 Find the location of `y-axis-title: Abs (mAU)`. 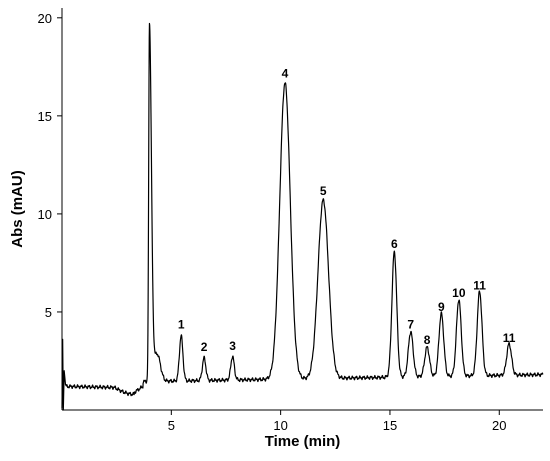

y-axis-title: Abs (mAU) is located at coordinates (17, 209).